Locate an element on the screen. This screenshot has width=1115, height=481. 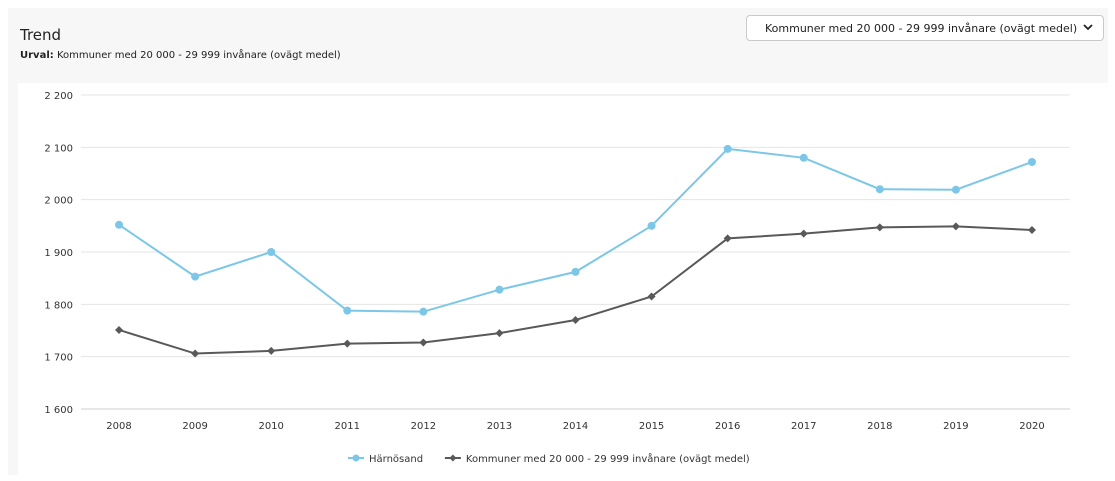
x-tick-label: 2017 is located at coordinates (803, 426).